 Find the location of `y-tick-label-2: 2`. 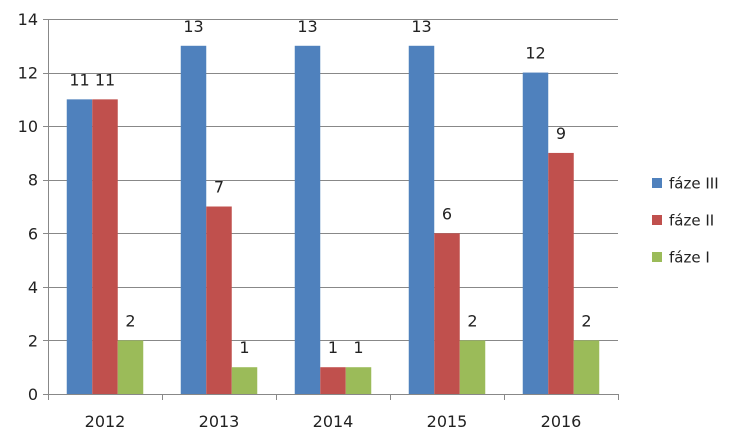

y-tick-label-2: 2 is located at coordinates (33, 340).